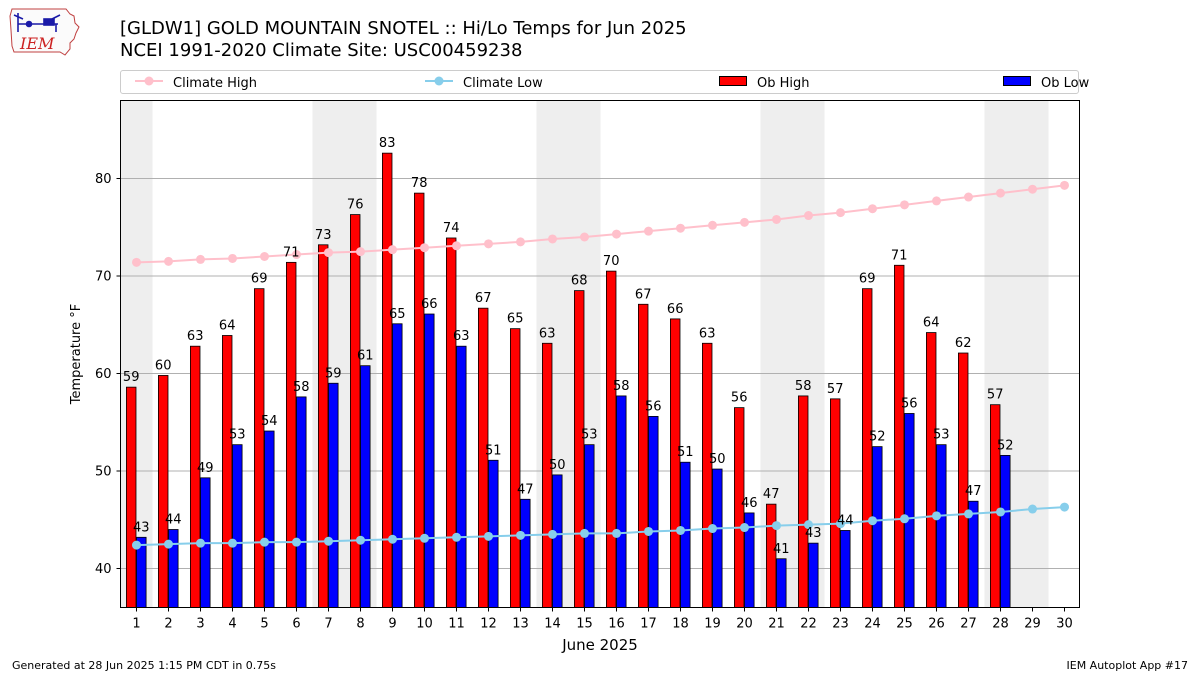  What do you see at coordinates (808, 624) in the screenshot?
I see `x-tick-label: 22` at bounding box center [808, 624].